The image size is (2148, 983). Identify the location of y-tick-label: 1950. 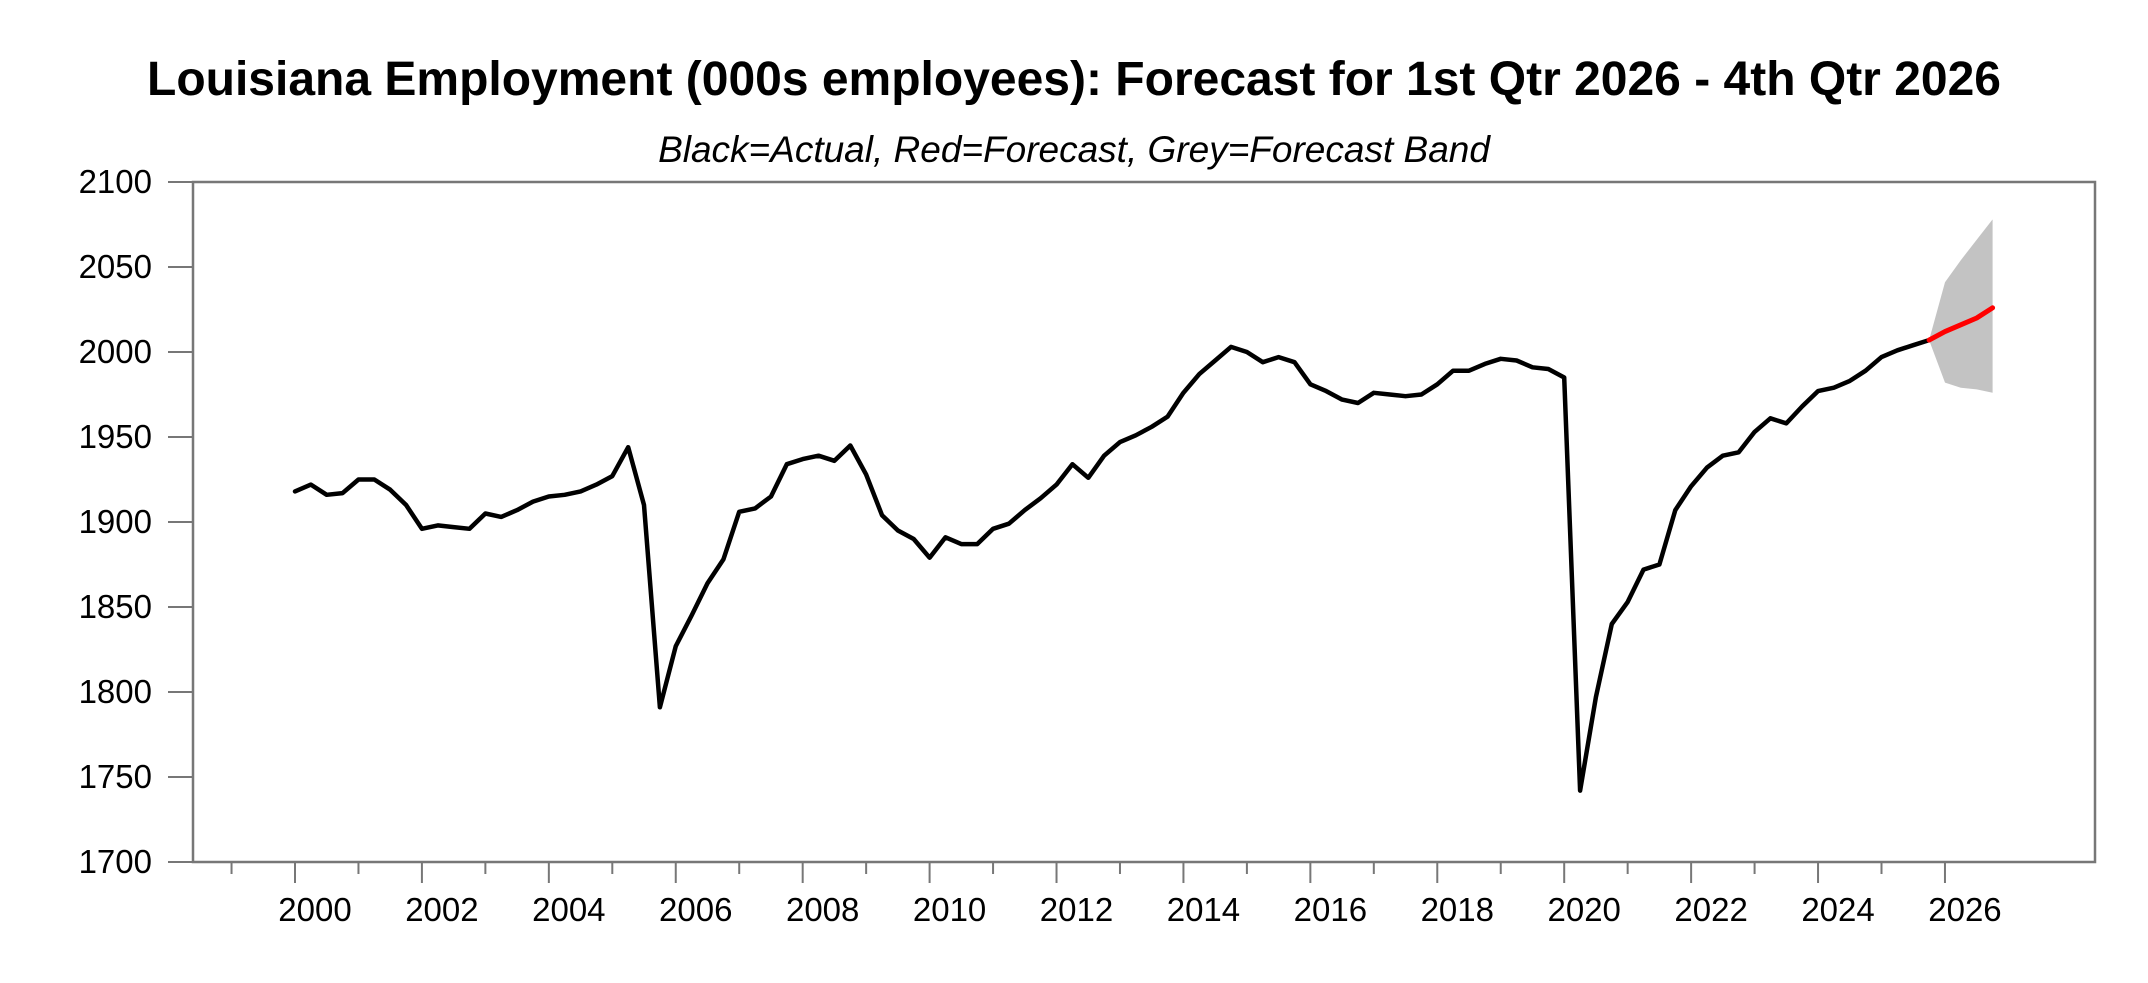
(115, 436).